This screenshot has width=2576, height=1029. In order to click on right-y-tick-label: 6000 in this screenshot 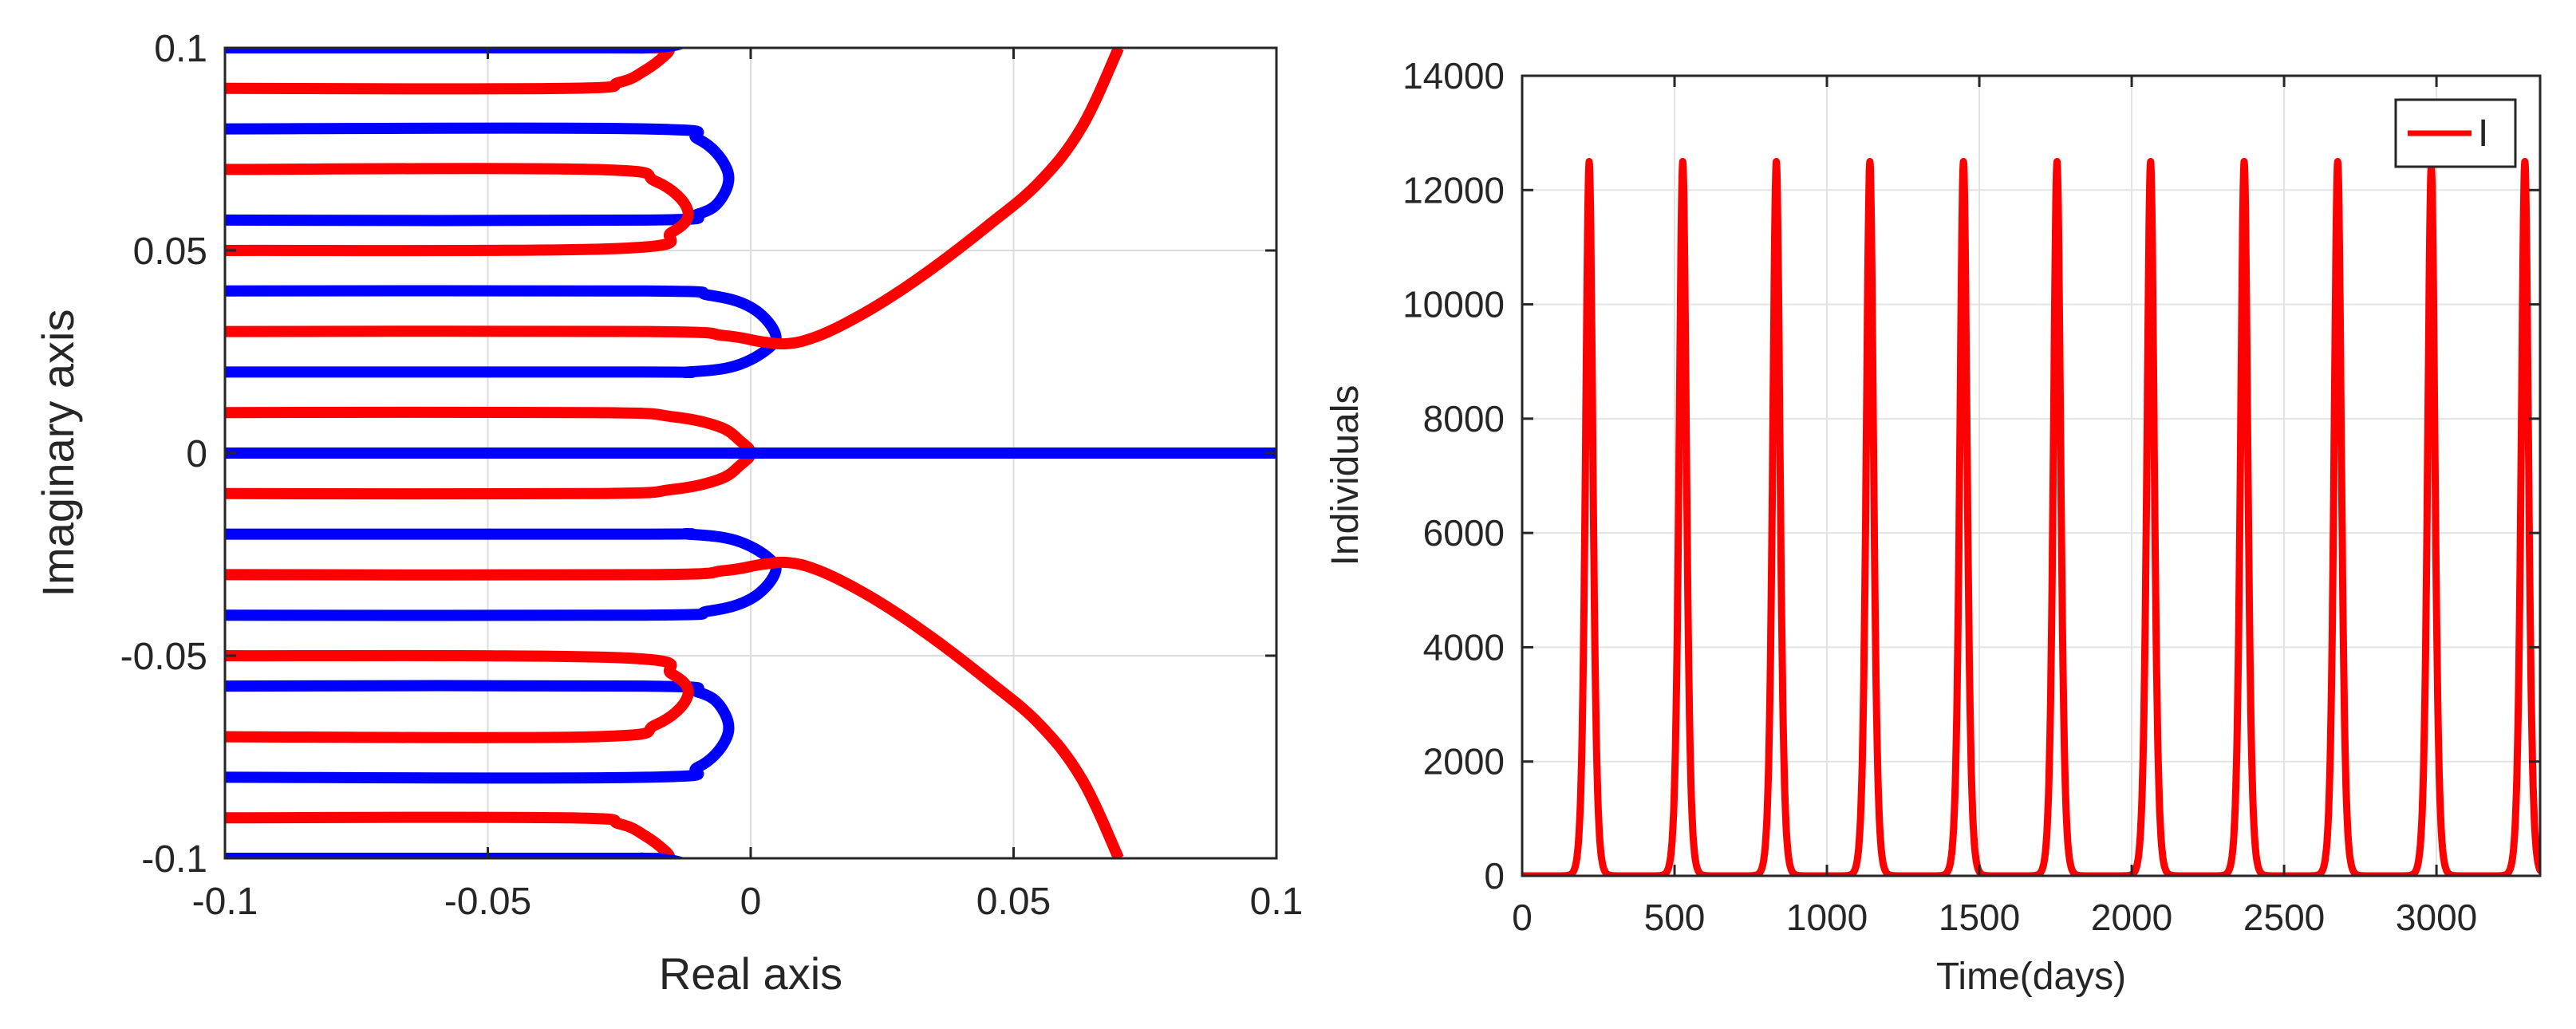, I will do `click(1464, 533)`.